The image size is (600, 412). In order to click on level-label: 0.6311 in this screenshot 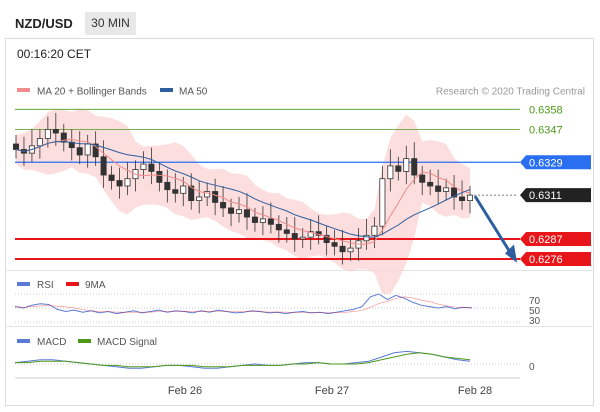, I will do `click(545, 196)`.